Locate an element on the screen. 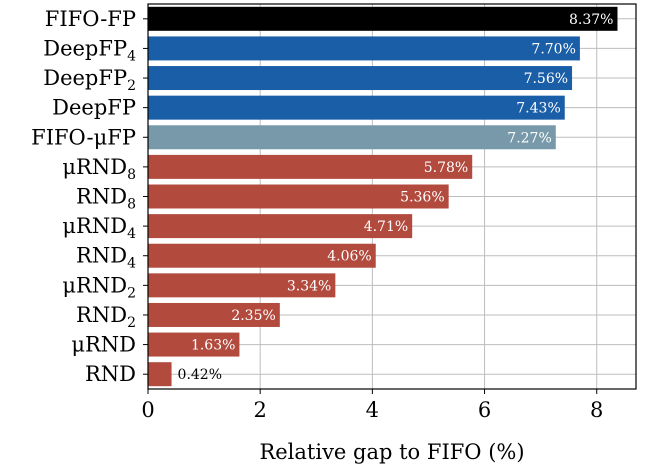 The width and height of the screenshot is (649, 474). category-label: FIFO-FP is located at coordinates (90, 19).